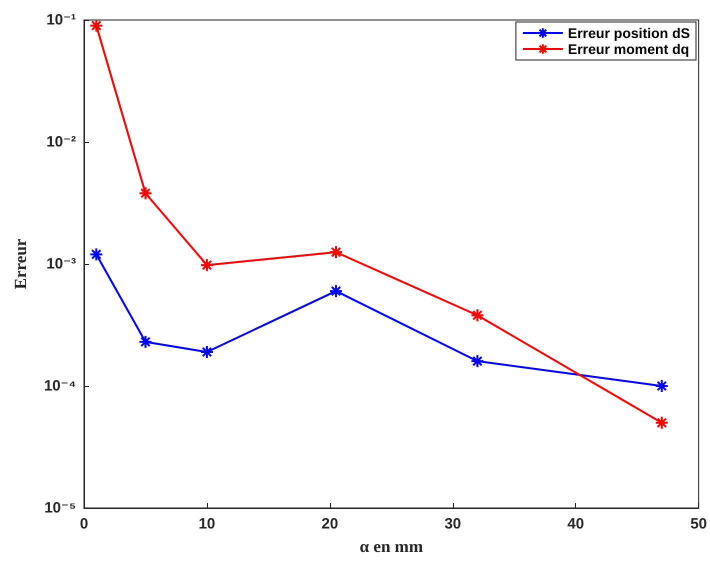 The height and width of the screenshot is (563, 710). What do you see at coordinates (60, 386) in the screenshot?
I see `y-tick-label: 10⁻⁴` at bounding box center [60, 386].